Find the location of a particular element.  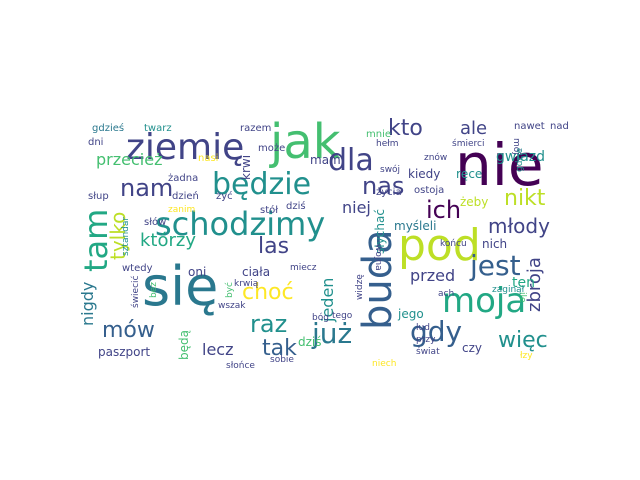

word-ich: ich is located at coordinates (444, 210).